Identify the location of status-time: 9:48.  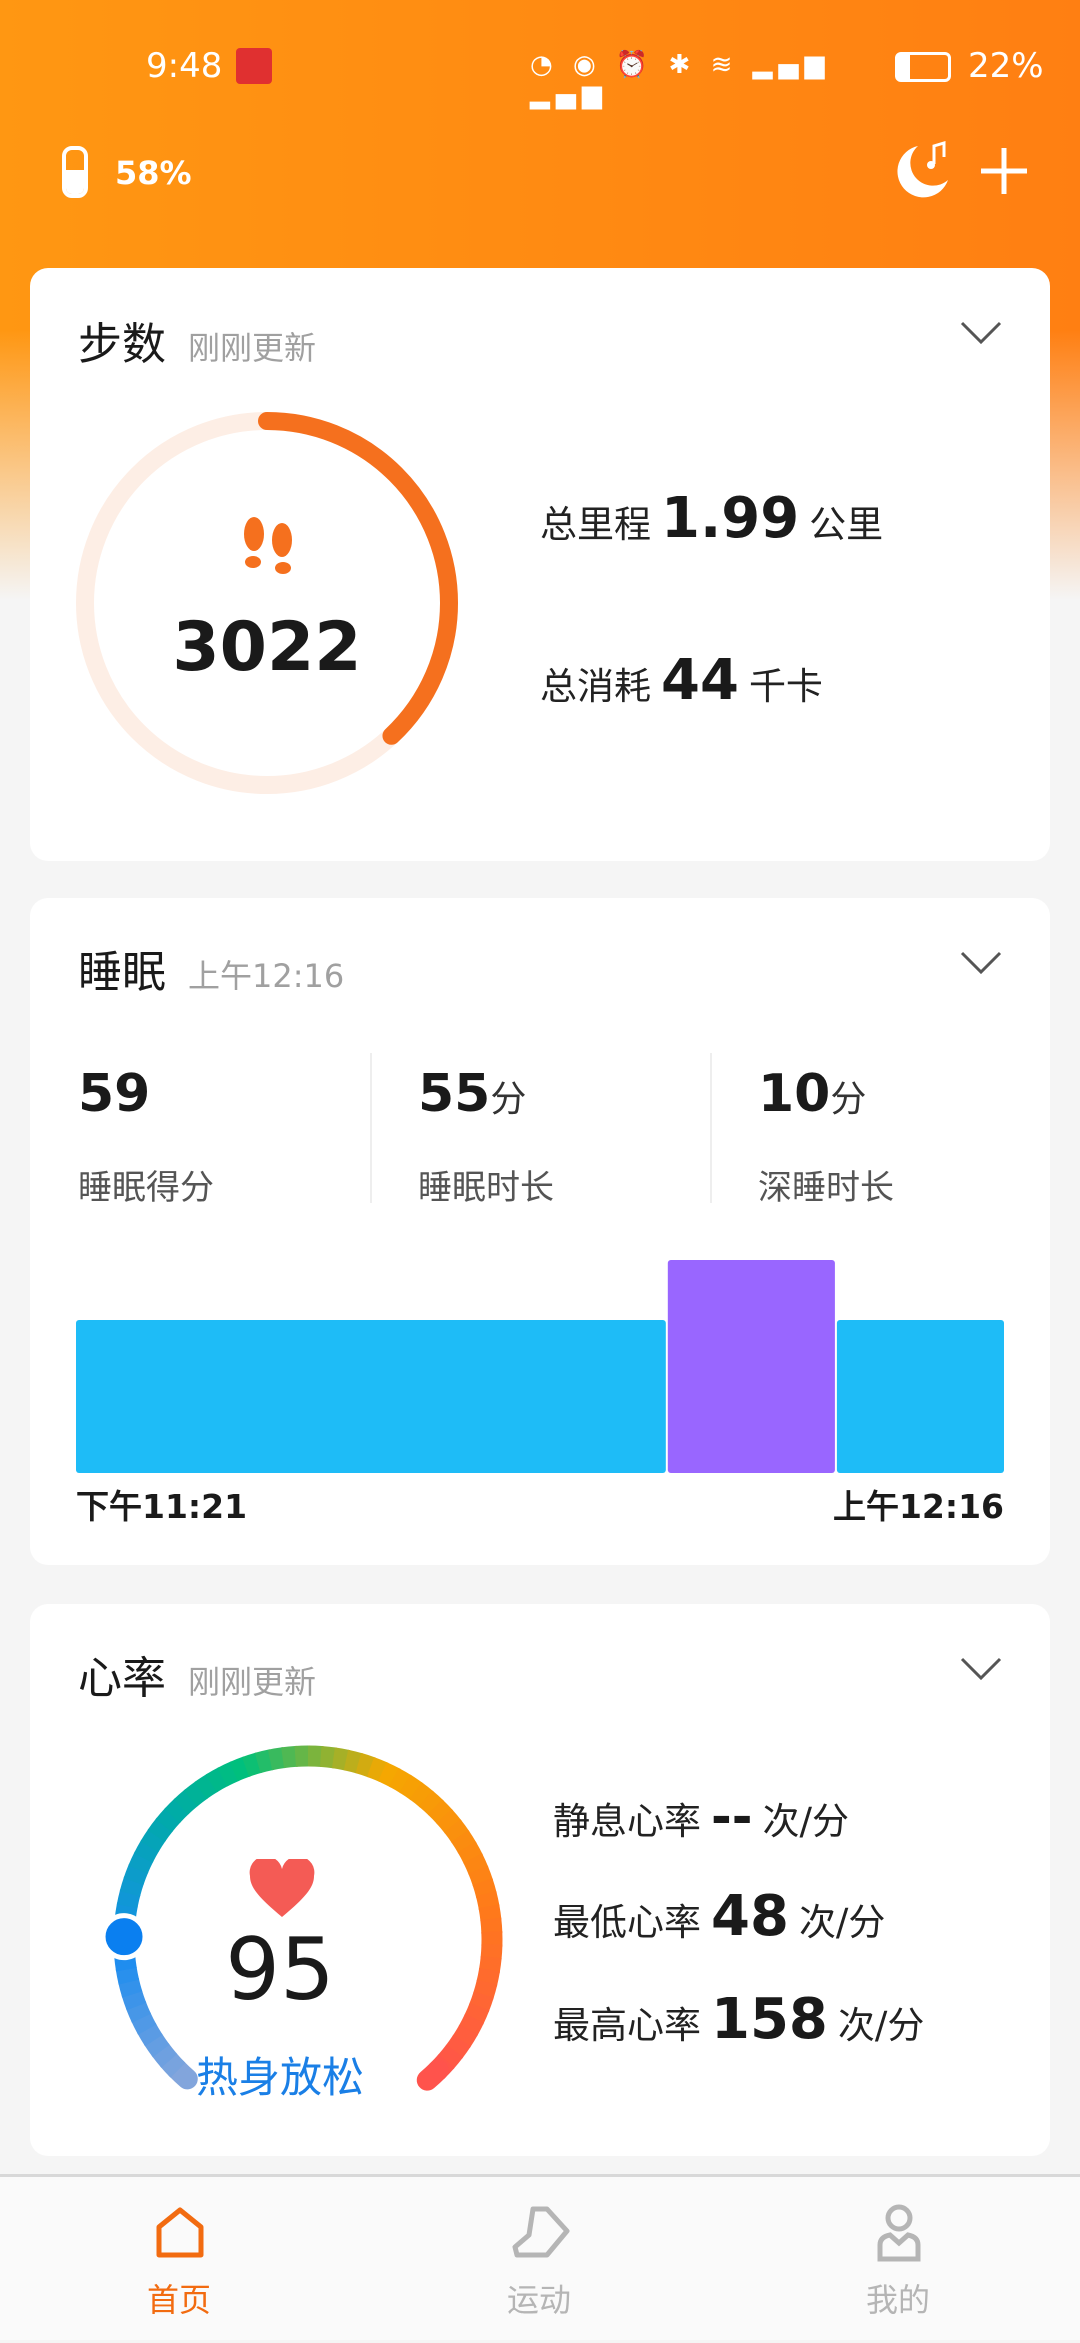
(184, 66).